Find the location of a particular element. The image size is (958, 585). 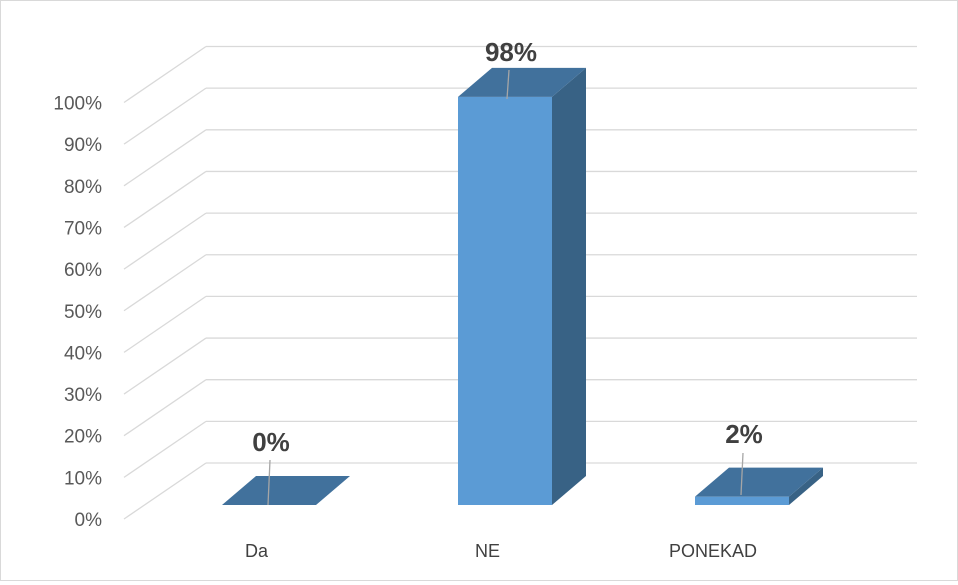

category-label: PONEKAD is located at coordinates (713, 551).